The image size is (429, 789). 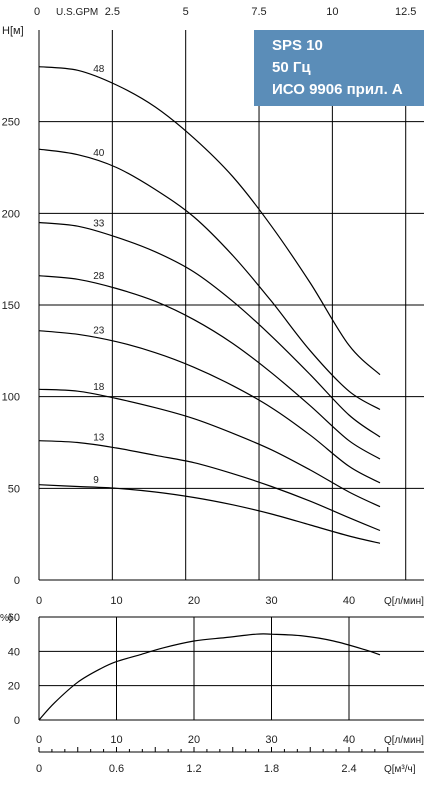 I want to click on head-x-tick-label: 20, so click(x=194, y=601).